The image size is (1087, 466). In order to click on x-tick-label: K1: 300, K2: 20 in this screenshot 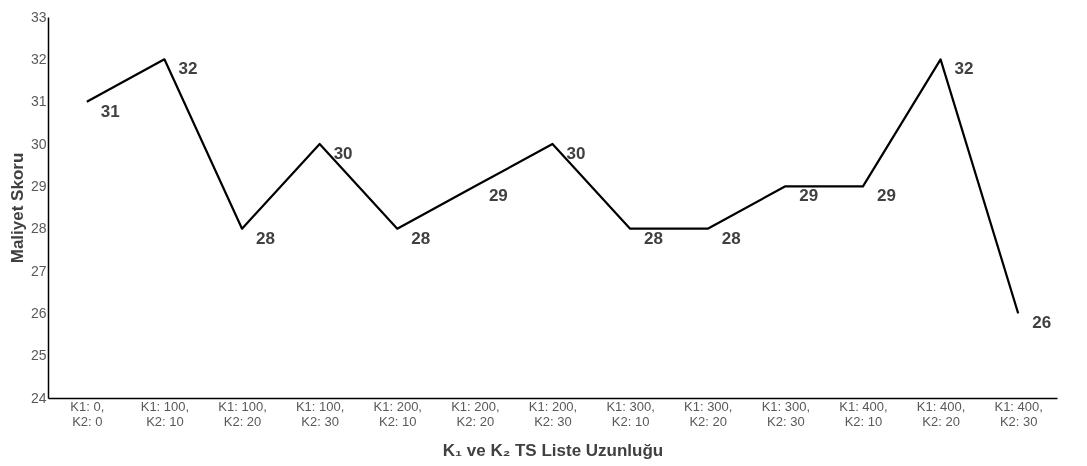, I will do `click(708, 413)`.